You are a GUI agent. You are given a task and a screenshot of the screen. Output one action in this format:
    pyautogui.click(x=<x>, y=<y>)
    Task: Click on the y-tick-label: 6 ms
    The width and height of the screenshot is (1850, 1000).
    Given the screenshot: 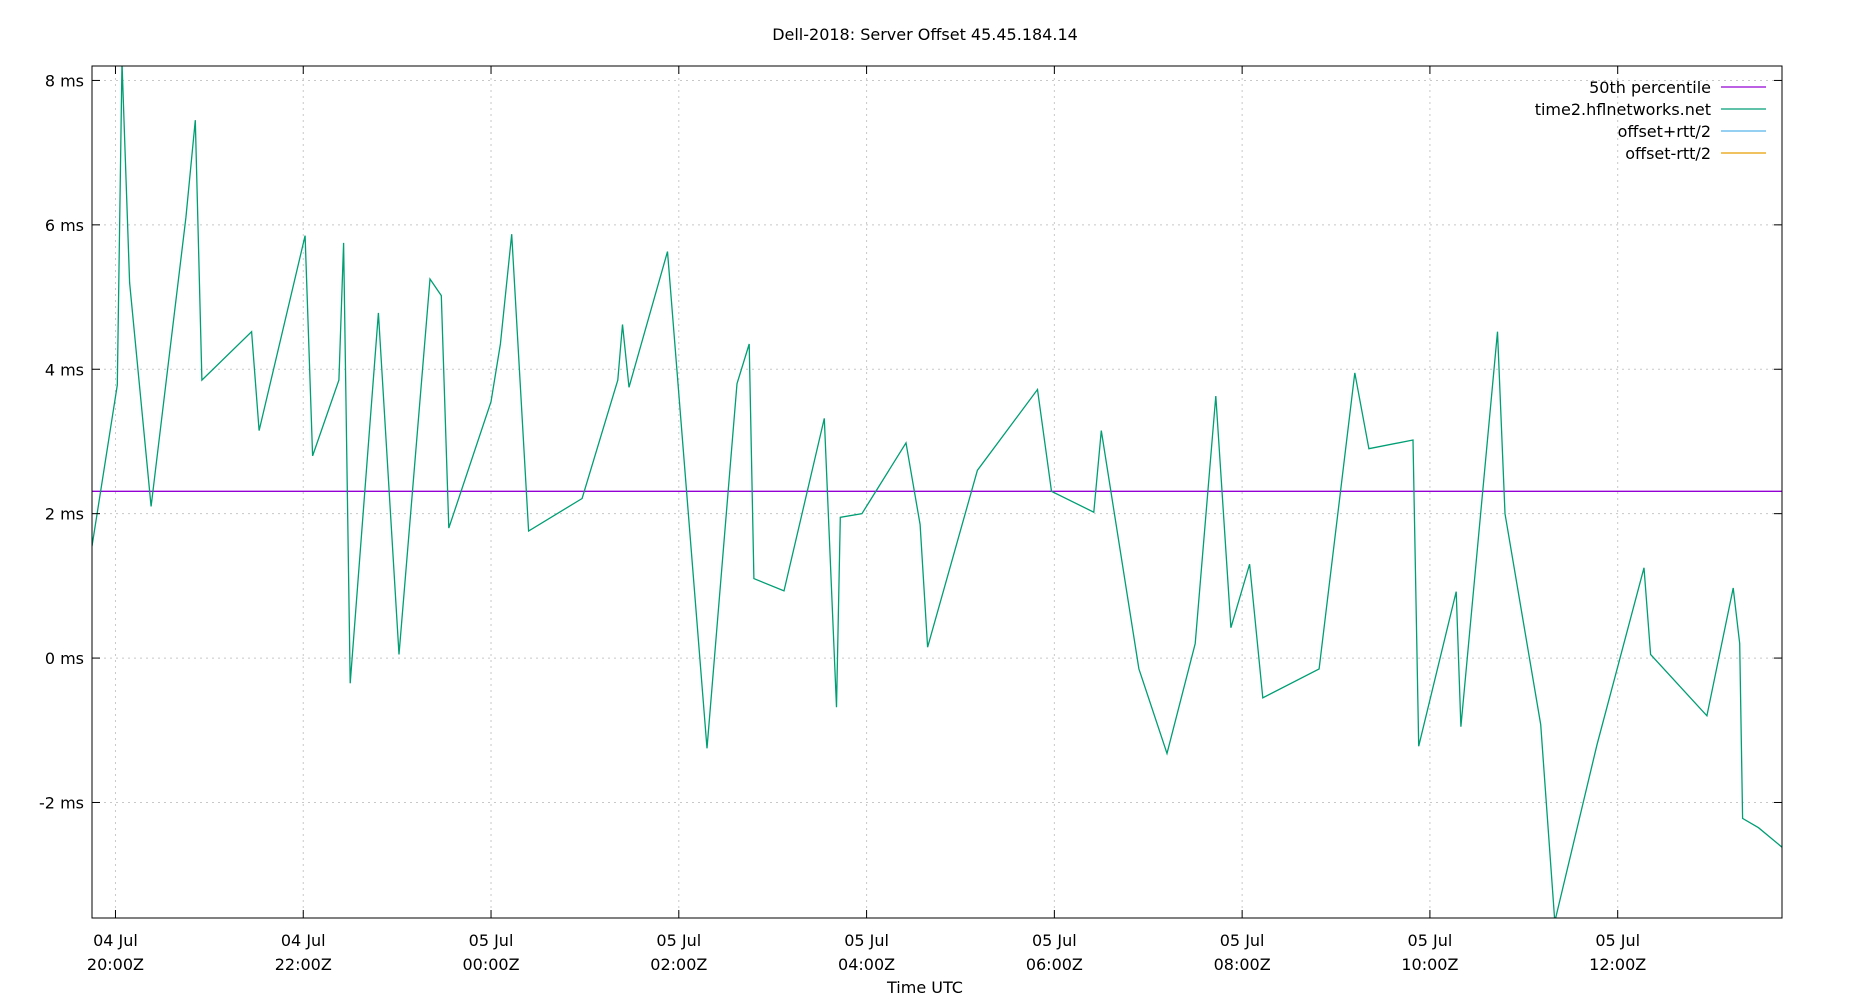 What is the action you would take?
    pyautogui.click(x=64, y=225)
    